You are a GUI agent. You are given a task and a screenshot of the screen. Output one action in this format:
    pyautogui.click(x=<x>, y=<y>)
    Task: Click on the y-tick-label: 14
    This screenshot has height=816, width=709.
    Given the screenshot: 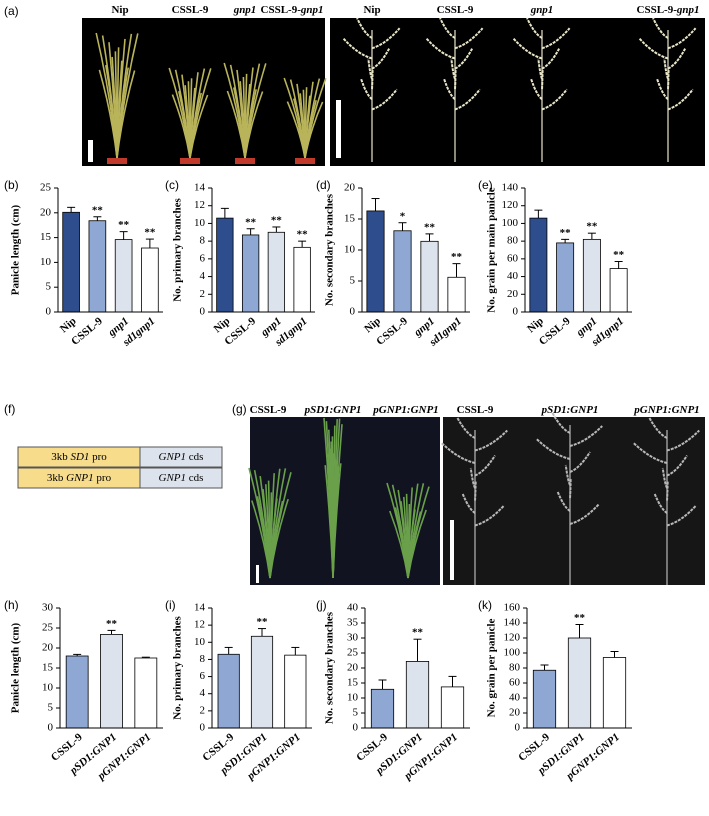 What is the action you would take?
    pyautogui.click(x=200, y=608)
    